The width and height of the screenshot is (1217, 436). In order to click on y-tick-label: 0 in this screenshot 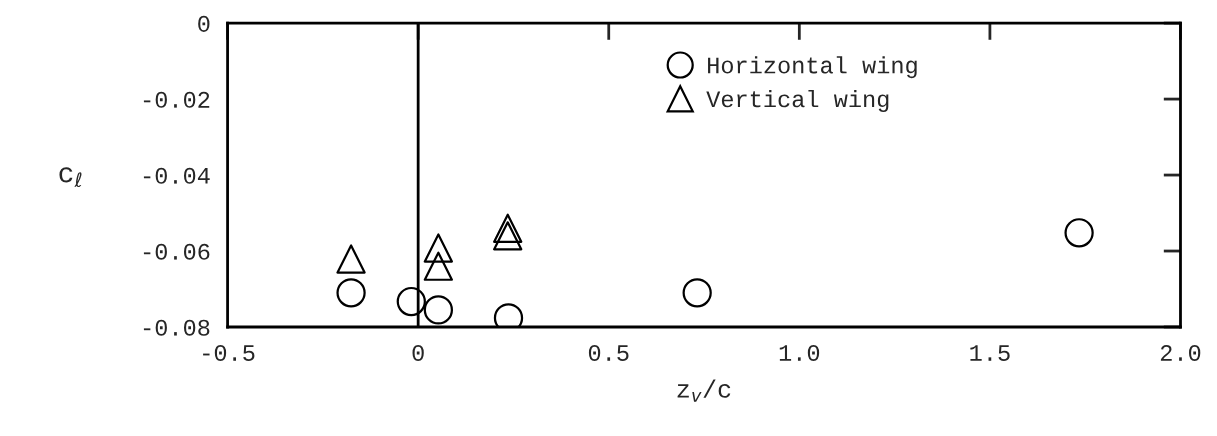, I will do `click(204, 23)`.